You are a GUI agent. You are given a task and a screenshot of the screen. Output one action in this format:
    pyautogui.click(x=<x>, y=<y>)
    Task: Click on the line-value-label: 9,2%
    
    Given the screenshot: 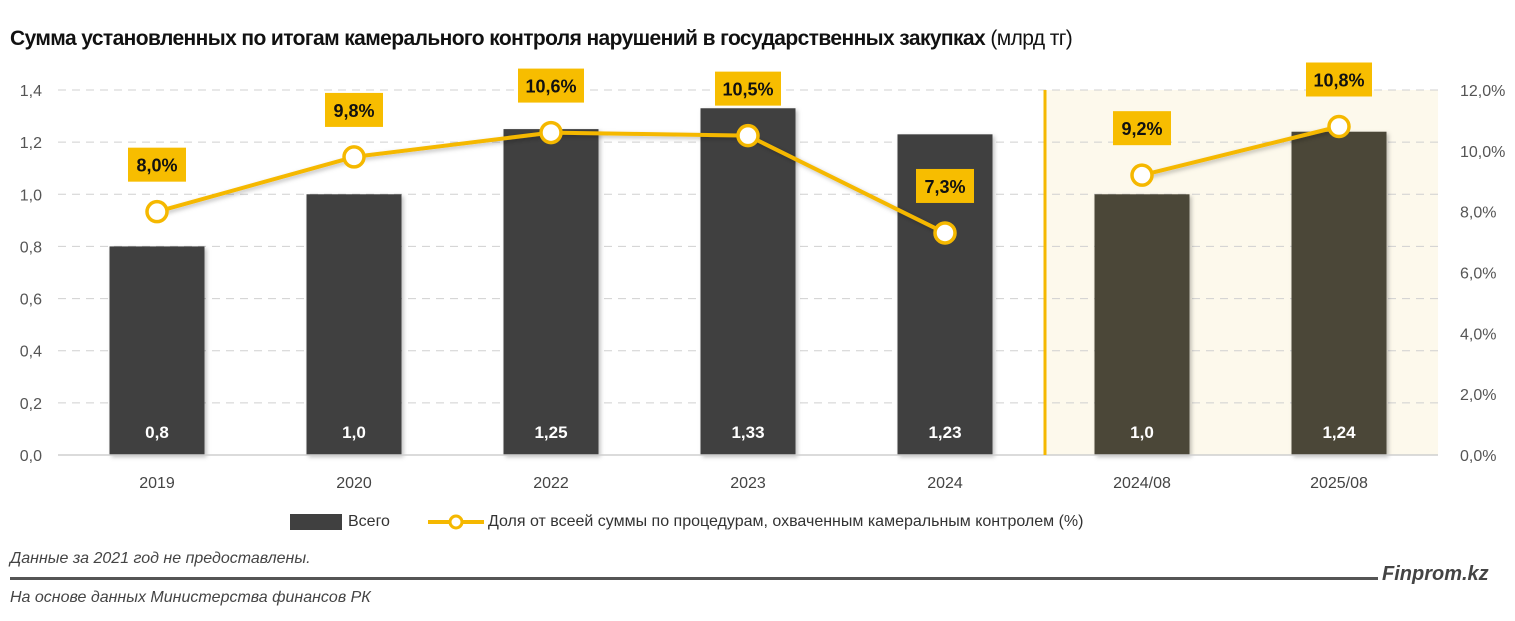 What is the action you would take?
    pyautogui.click(x=1141, y=129)
    